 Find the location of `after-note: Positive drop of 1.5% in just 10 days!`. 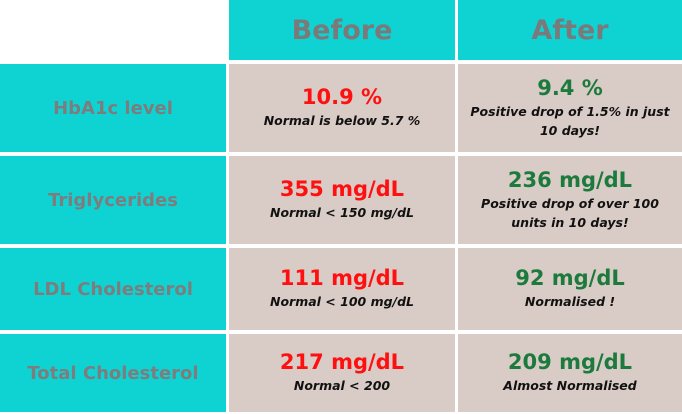

after-note: Positive drop of 1.5% in just 10 days! is located at coordinates (570, 120).